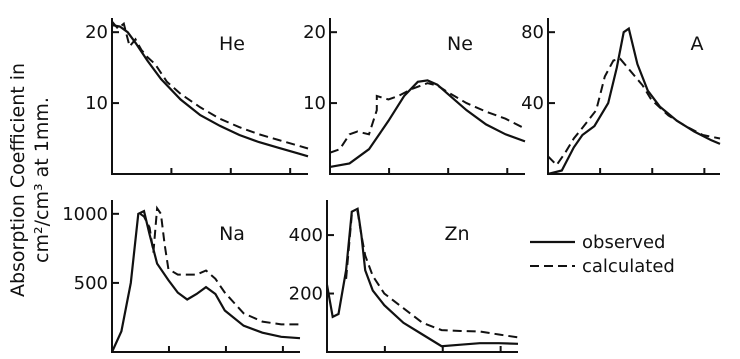  What do you see at coordinates (306, 294) in the screenshot?
I see `y-tick-label: 200` at bounding box center [306, 294].